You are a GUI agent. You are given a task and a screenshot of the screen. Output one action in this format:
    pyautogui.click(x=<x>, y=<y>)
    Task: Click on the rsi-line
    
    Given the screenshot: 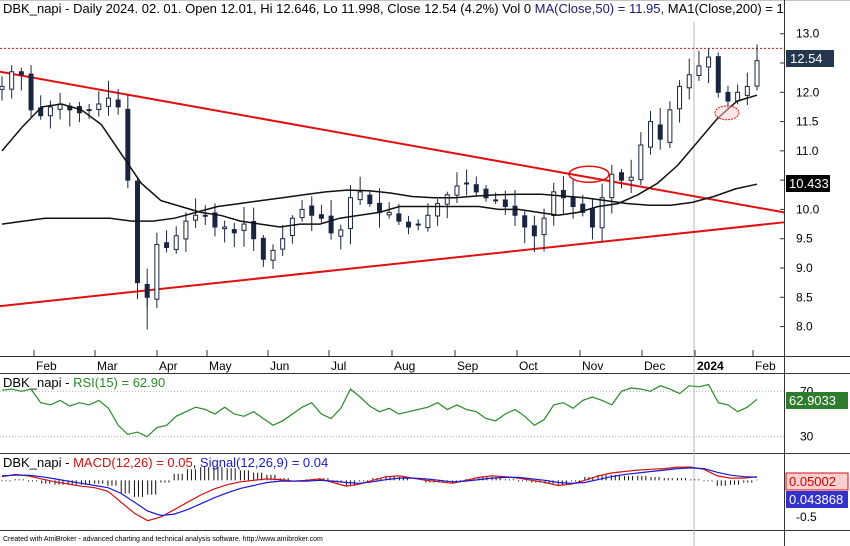 What is the action you would take?
    pyautogui.click(x=379, y=410)
    